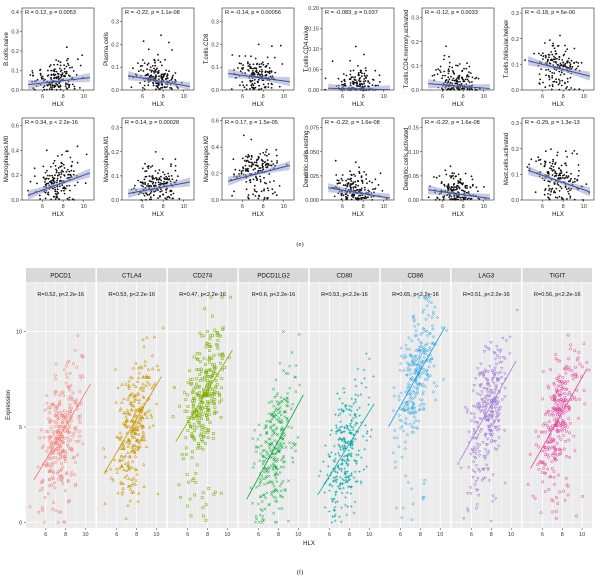  I want to click on y-tick-label: 0.0, so click(515, 91).